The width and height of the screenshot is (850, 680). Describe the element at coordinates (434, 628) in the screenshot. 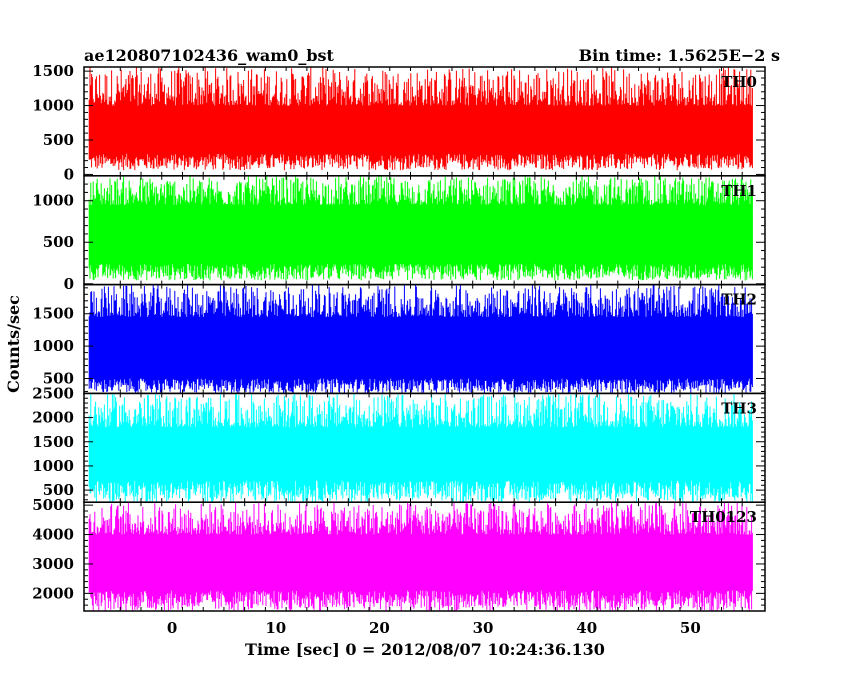

I see `x-axis-ticks: 0 10 20 30 40 50` at that location.